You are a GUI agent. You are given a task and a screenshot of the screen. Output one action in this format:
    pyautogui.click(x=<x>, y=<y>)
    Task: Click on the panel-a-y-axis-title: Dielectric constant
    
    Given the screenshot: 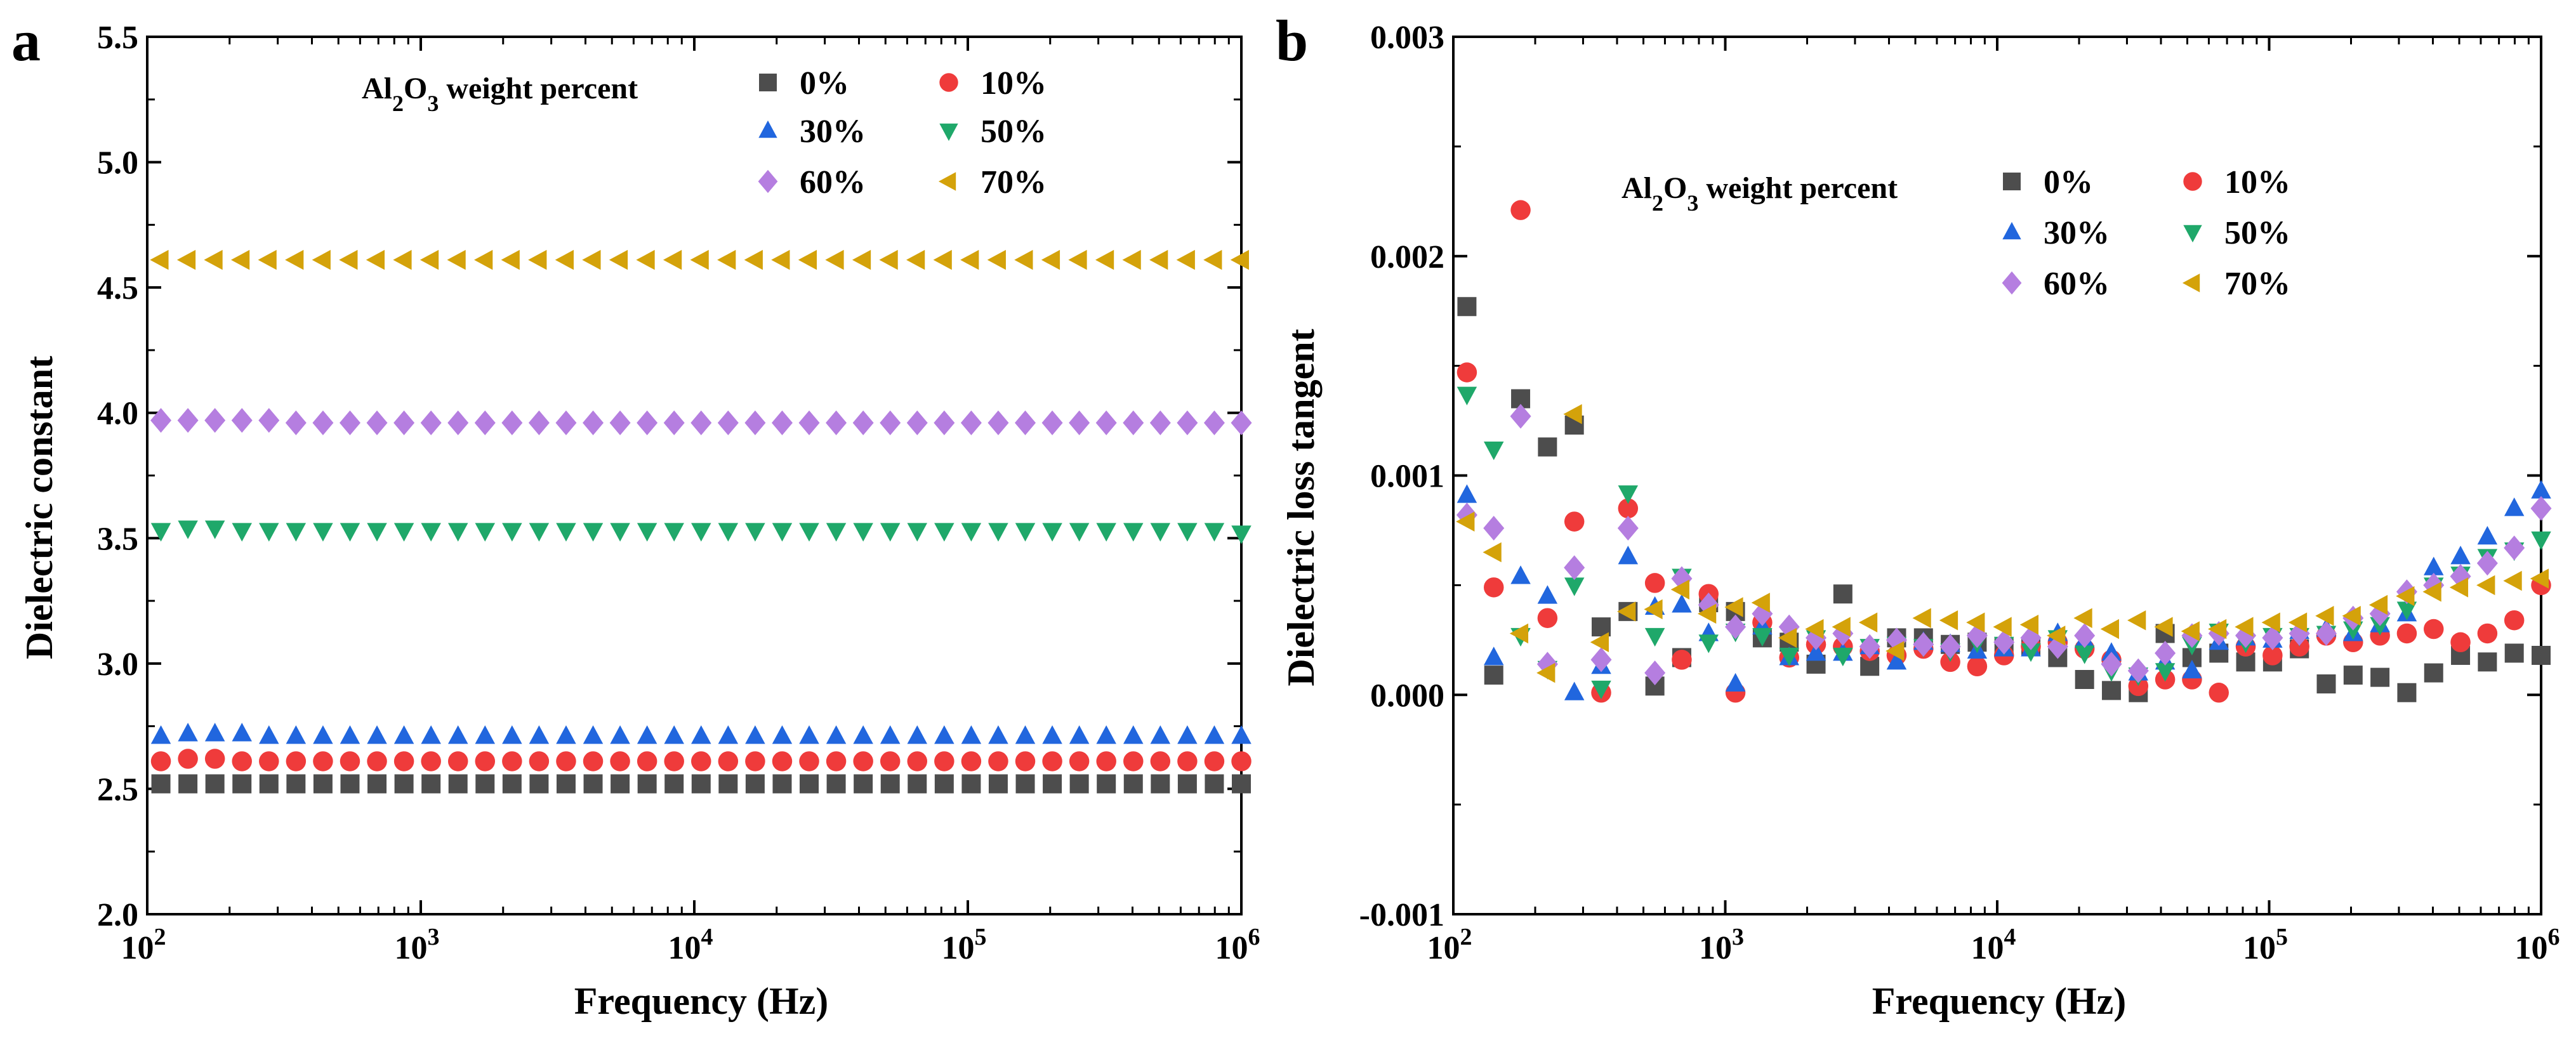 What is the action you would take?
    pyautogui.click(x=39, y=507)
    